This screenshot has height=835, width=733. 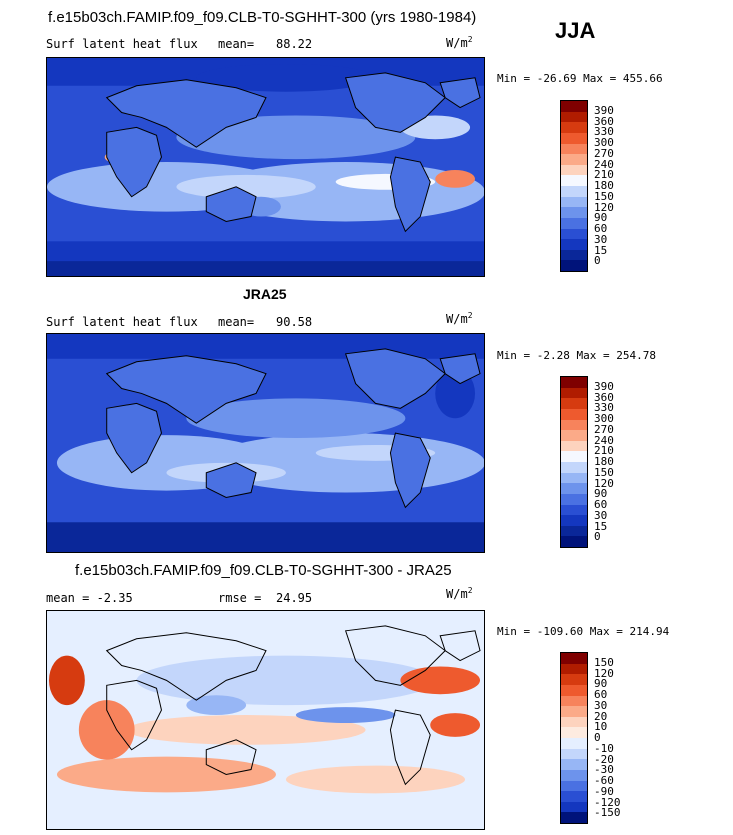 I want to click on colorbar-tick-label: -30, so click(x=604, y=770).